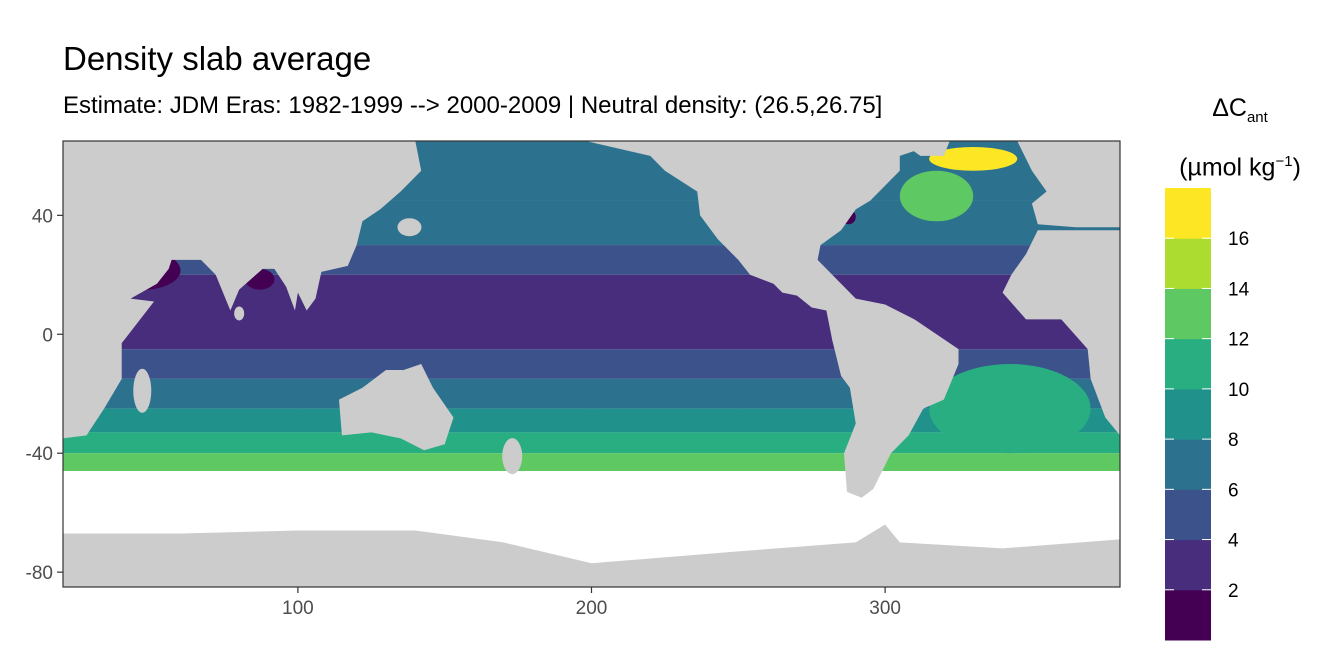 The height and width of the screenshot is (672, 1344). Describe the element at coordinates (1240, 137) in the screenshot. I see `legend-title: ΔCant (µmol kg−1)` at that location.